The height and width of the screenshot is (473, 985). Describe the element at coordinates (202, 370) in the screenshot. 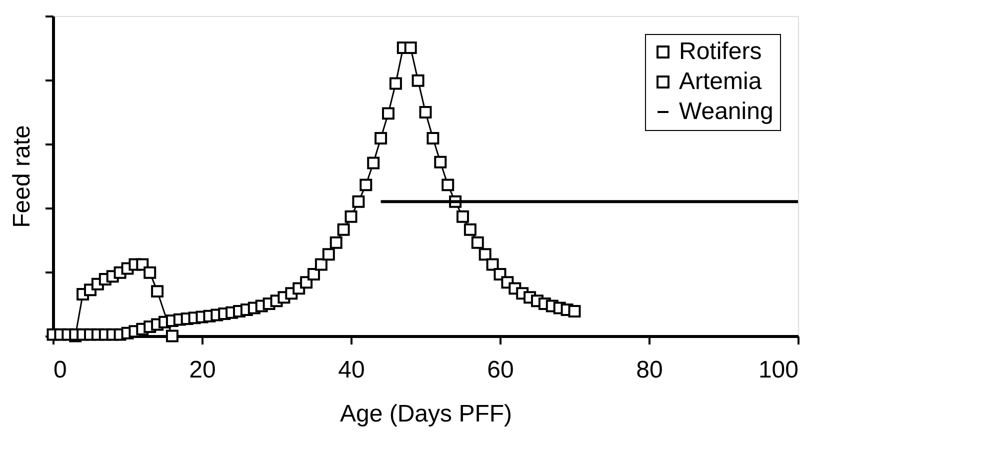

I see `x-tick-label: 20` at that location.